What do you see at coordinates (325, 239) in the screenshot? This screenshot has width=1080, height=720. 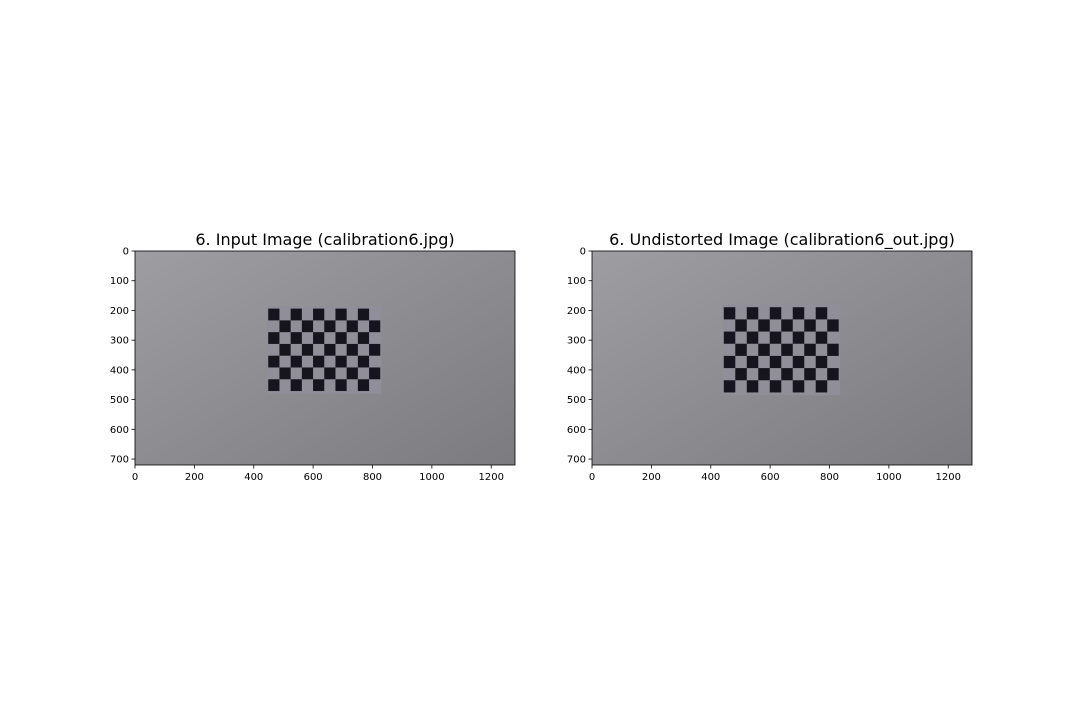 I see `left-plot-title: 6. Input Image (calibration6.jpg)` at bounding box center [325, 239].